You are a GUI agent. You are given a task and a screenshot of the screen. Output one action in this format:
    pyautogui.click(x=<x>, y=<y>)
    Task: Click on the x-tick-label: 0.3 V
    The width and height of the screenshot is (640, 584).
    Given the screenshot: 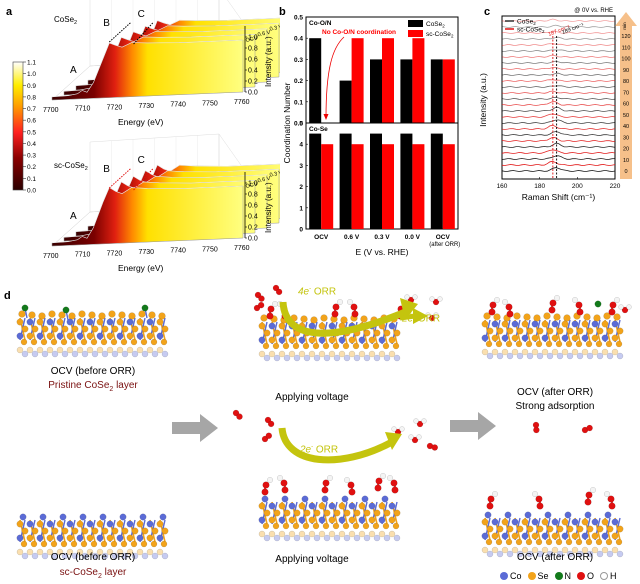 What is the action you would take?
    pyautogui.click(x=382, y=237)
    